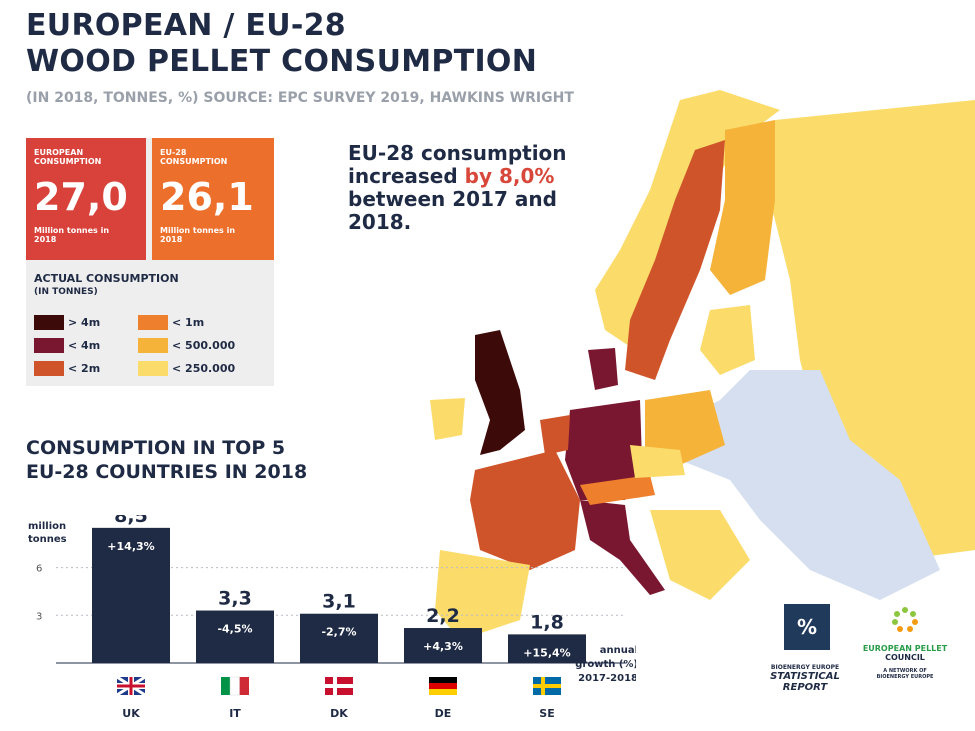  What do you see at coordinates (47, 539) in the screenshot?
I see `y-axis-label-line-2: tonnes` at bounding box center [47, 539].